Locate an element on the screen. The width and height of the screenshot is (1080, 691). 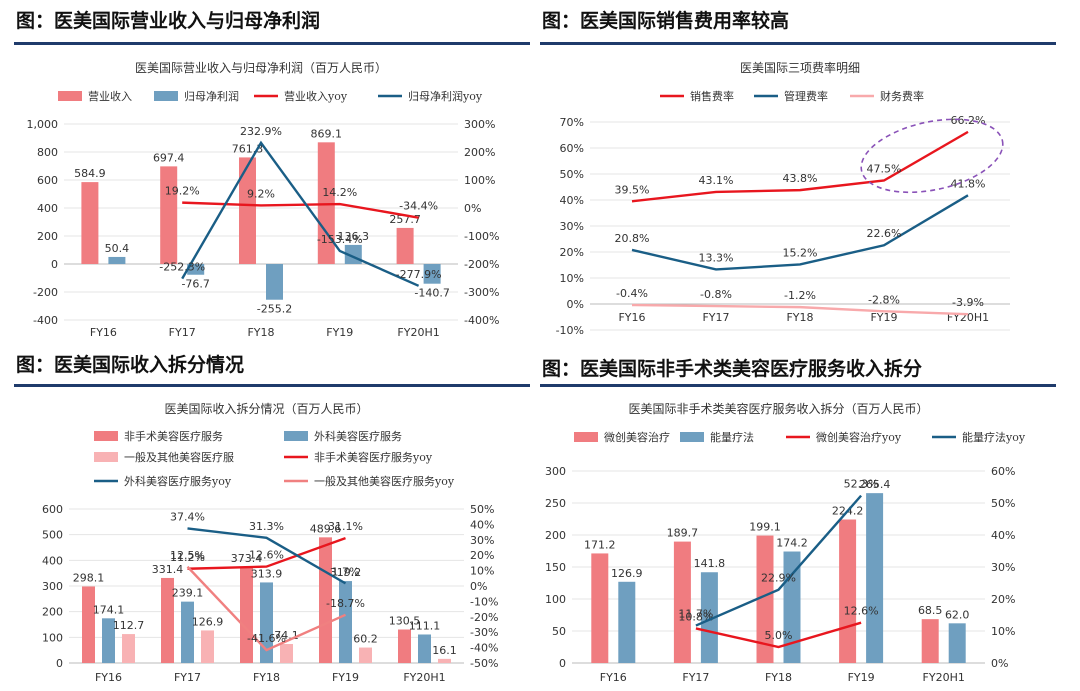
y2-tick-label: 0% is located at coordinates (999, 663).